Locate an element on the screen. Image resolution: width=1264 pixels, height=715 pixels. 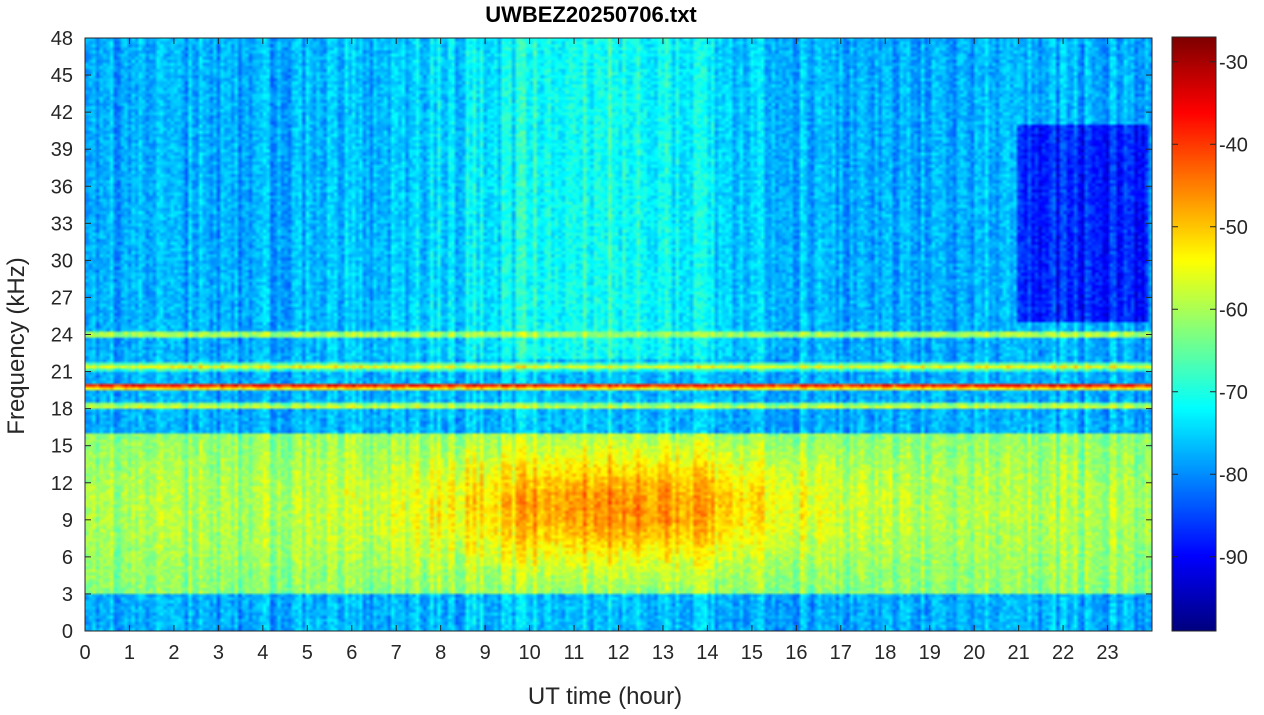
x-tick-label: 14 is located at coordinates (707, 653).